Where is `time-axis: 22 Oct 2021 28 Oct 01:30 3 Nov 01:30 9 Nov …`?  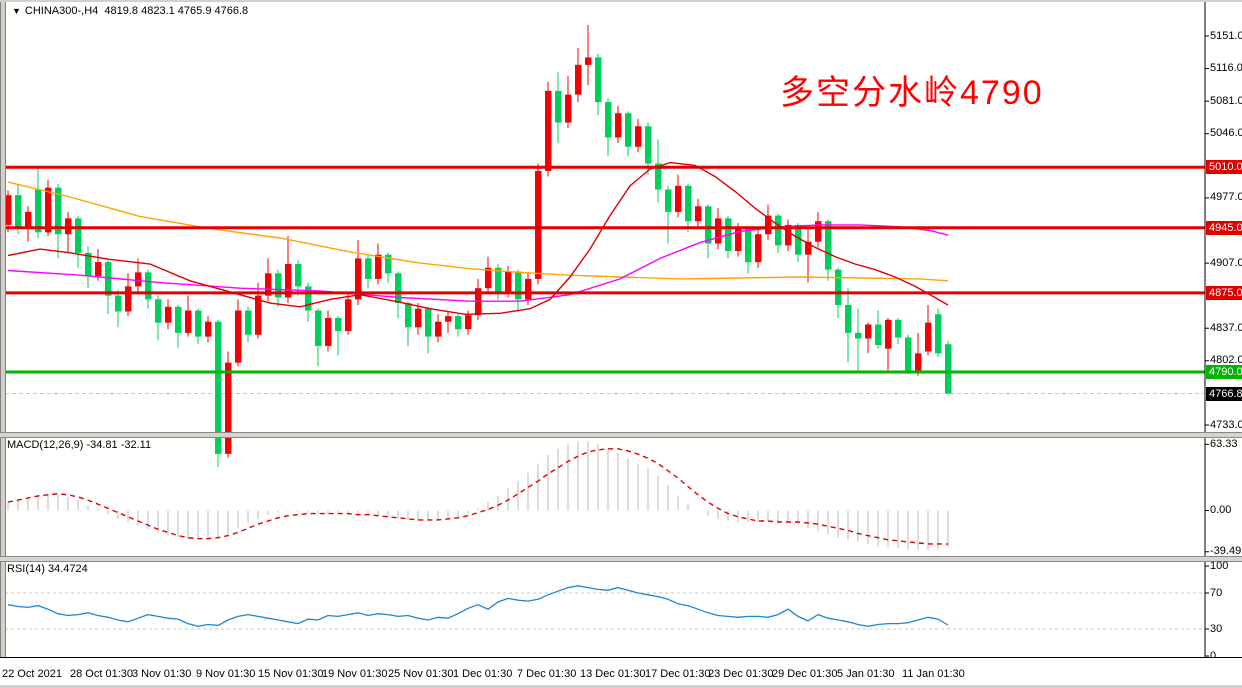
time-axis: 22 Oct 2021 28 Oct 01:30 3 Nov 01:30 9 Nov … is located at coordinates (621, 671).